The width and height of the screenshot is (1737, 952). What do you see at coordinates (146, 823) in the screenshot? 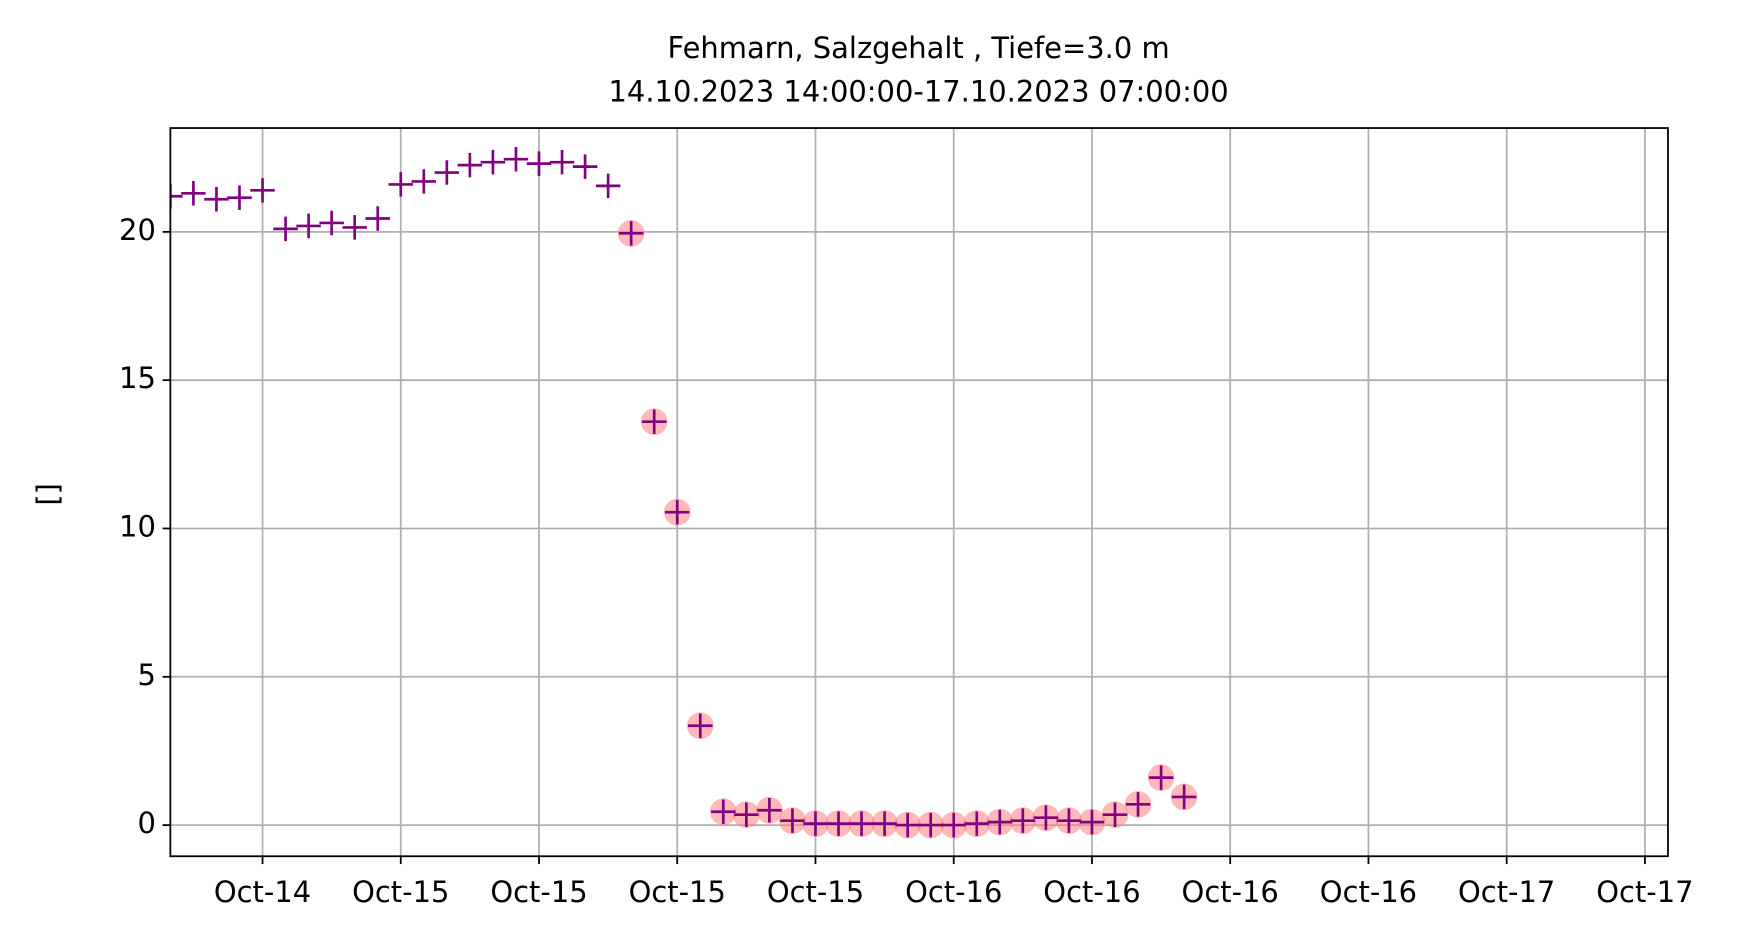
I see `y-tick-label: 0` at bounding box center [146, 823].